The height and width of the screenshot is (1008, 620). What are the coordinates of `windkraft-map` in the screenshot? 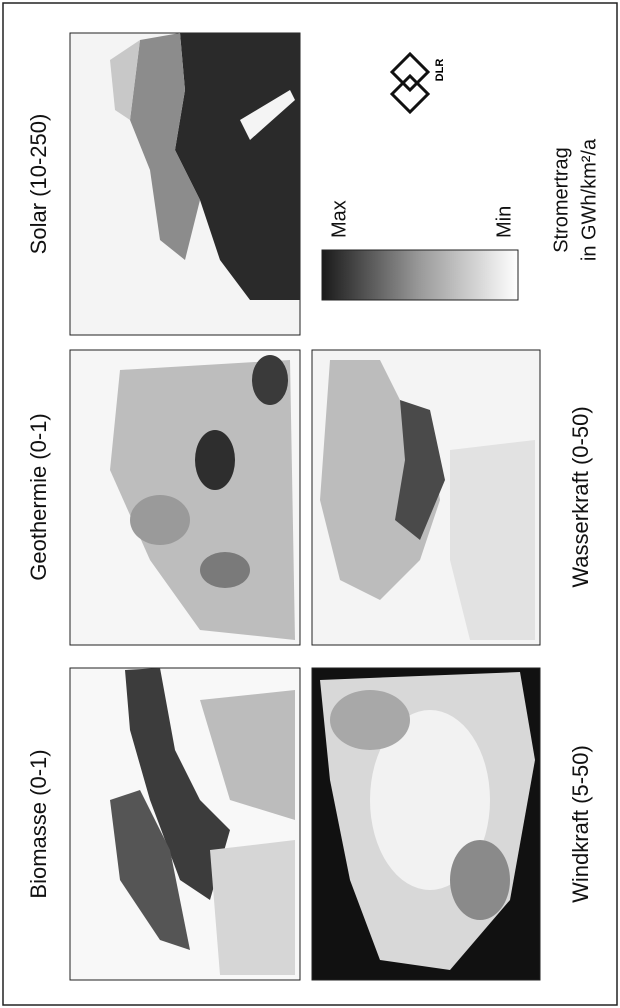 It's located at (426, 824).